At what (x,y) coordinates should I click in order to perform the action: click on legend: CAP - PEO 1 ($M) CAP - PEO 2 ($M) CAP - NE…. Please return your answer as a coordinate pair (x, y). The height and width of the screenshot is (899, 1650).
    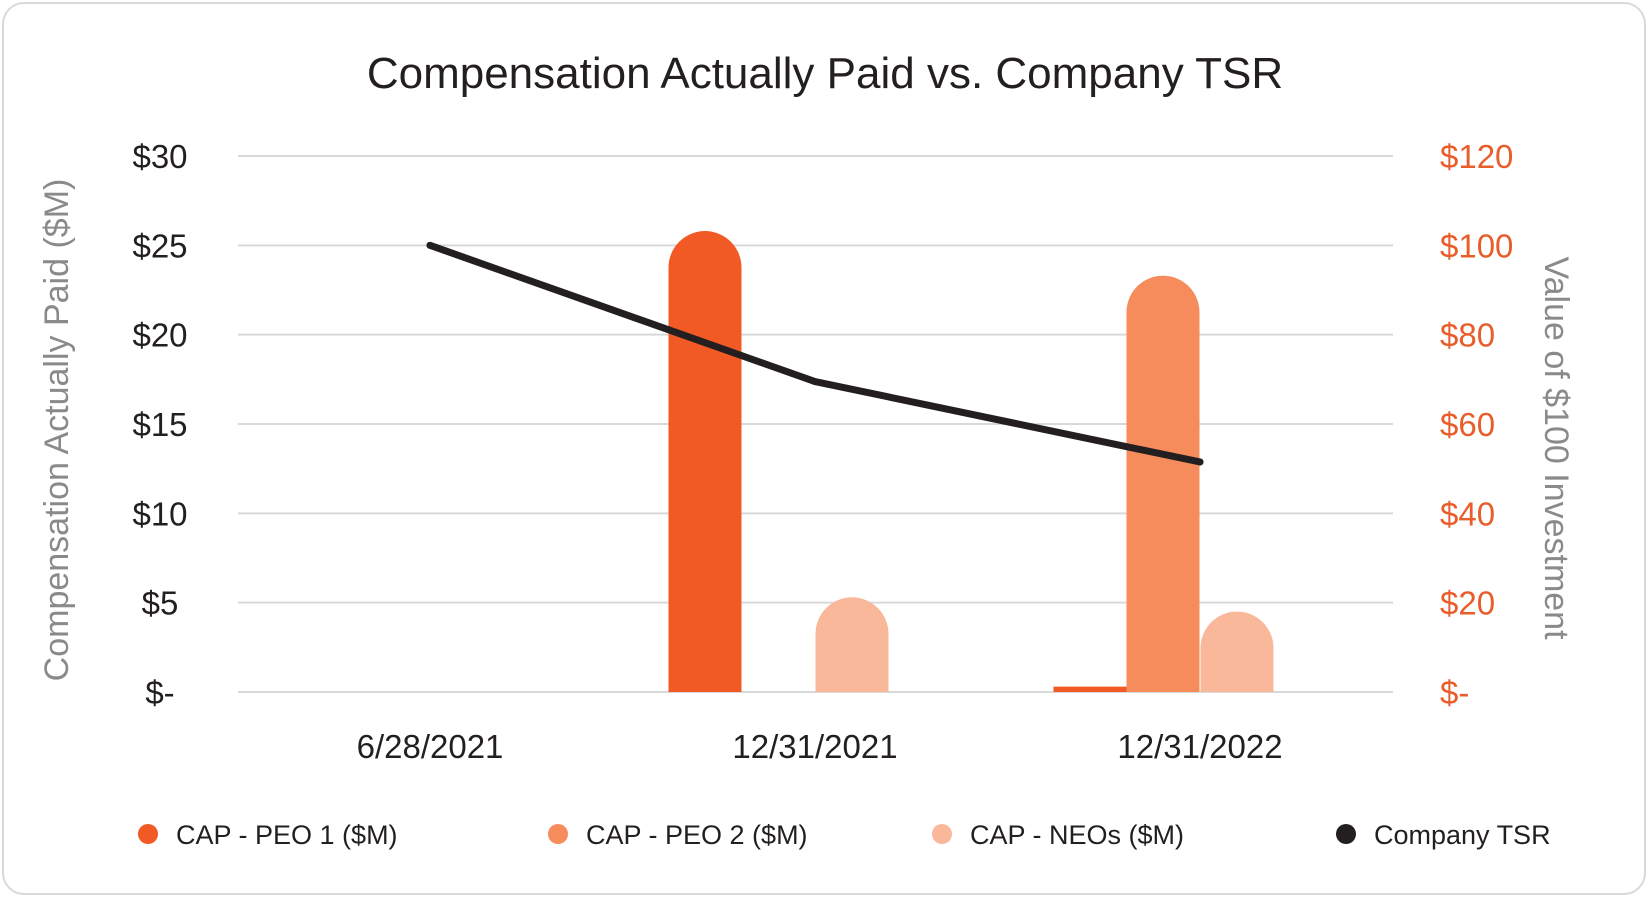
    Looking at the image, I should click on (844, 835).